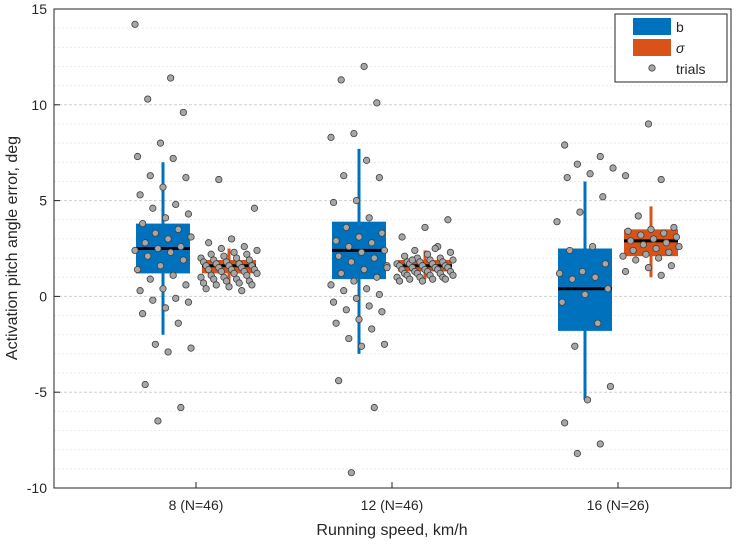  Describe the element at coordinates (39, 9) in the screenshot. I see `y-tick-label: 15` at that location.